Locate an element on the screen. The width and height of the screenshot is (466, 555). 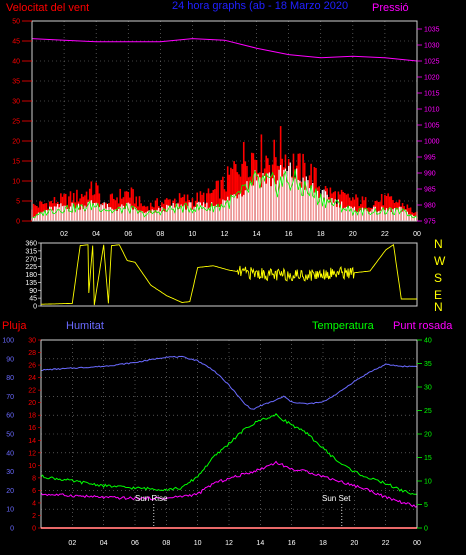
x-tick-label: 18 is located at coordinates (323, 543).